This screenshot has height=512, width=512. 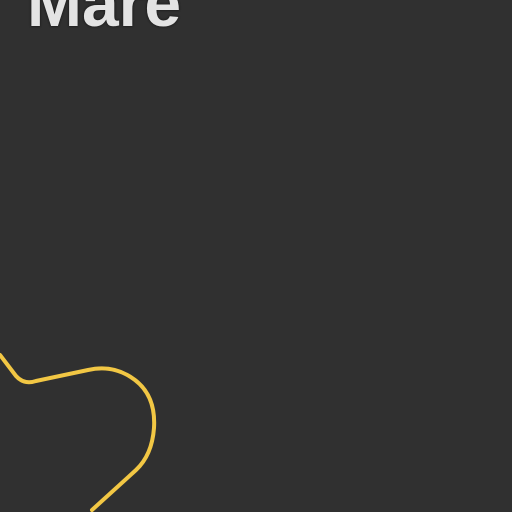 What do you see at coordinates (104, 20) in the screenshot?
I see `place-label: Mare` at bounding box center [104, 20].